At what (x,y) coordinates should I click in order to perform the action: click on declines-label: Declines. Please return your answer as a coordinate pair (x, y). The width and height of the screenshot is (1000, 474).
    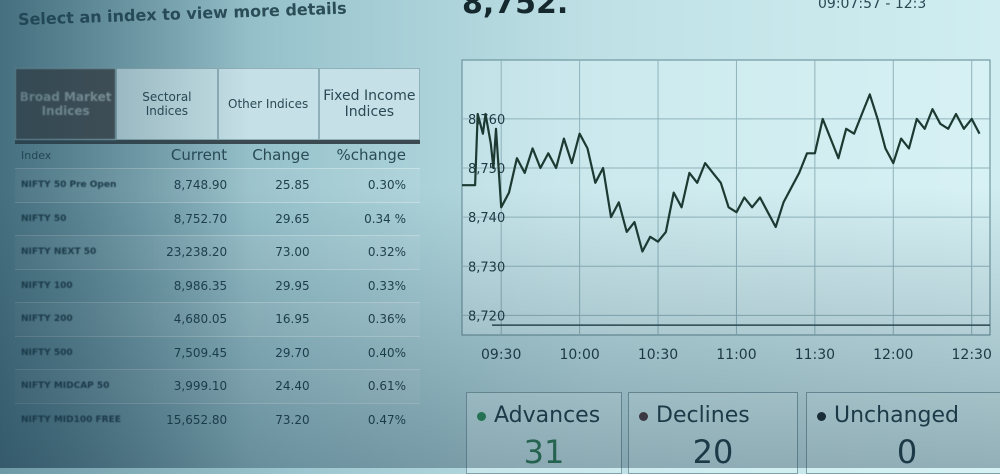
    Looking at the image, I should click on (703, 415).